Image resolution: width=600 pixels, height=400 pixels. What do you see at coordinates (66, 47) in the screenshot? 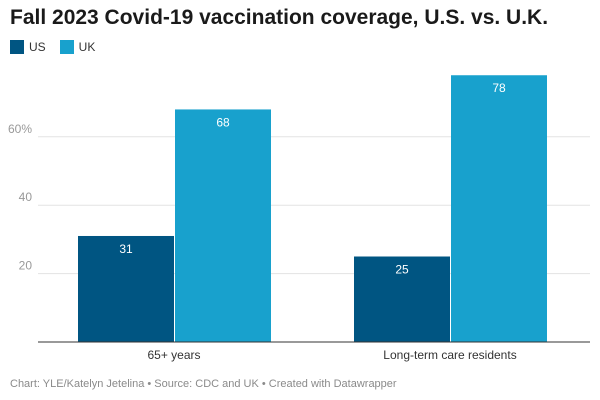
I see `legend-swatch-uk` at bounding box center [66, 47].